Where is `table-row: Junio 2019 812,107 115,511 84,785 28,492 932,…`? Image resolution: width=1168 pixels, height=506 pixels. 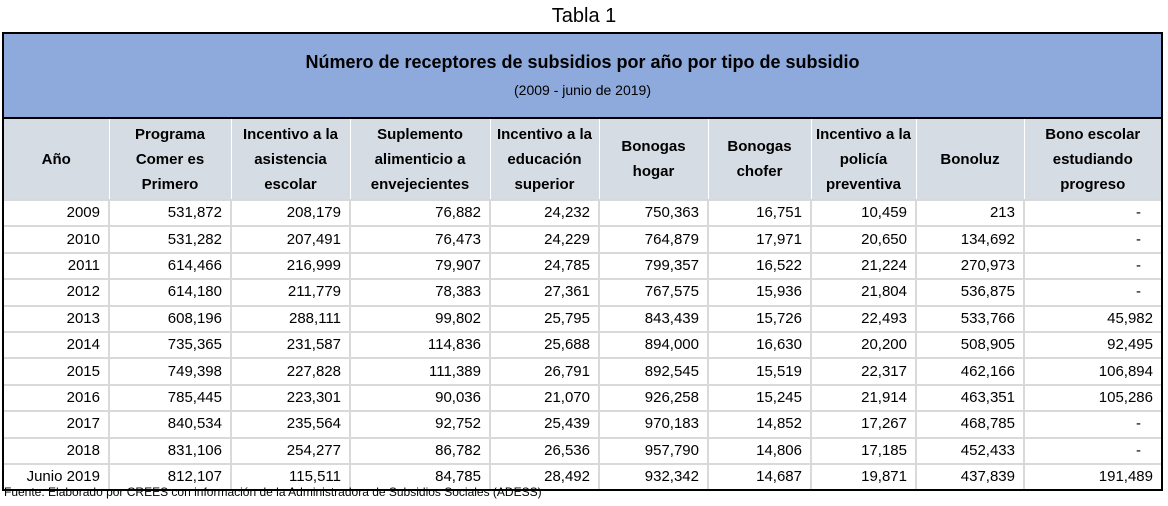
table-row: Junio 2019 812,107 115,511 84,785 28,492 932,… is located at coordinates (582, 476).